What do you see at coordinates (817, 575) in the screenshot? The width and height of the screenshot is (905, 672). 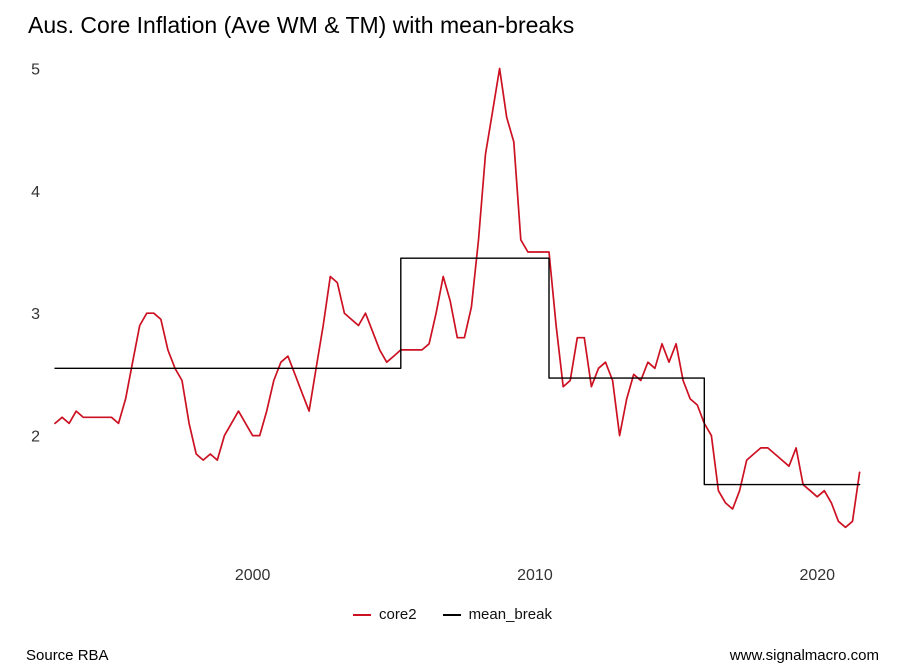 I see `x-axis-tick-label: 2020` at bounding box center [817, 575].